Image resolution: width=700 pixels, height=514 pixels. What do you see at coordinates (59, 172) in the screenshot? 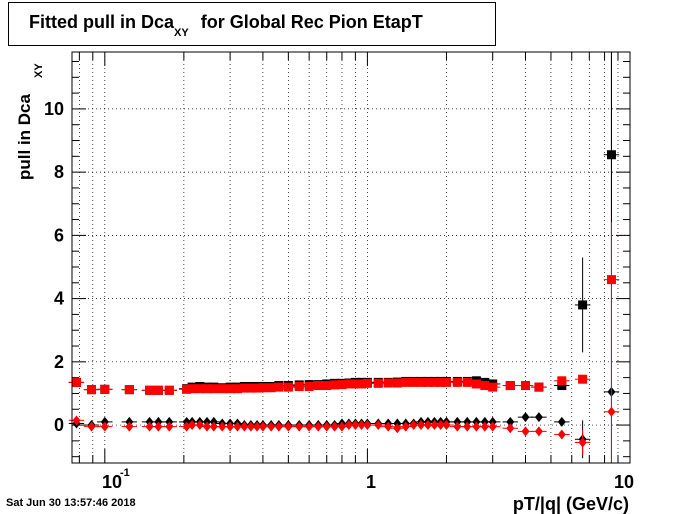
I see `y-tick-label: 8` at bounding box center [59, 172].